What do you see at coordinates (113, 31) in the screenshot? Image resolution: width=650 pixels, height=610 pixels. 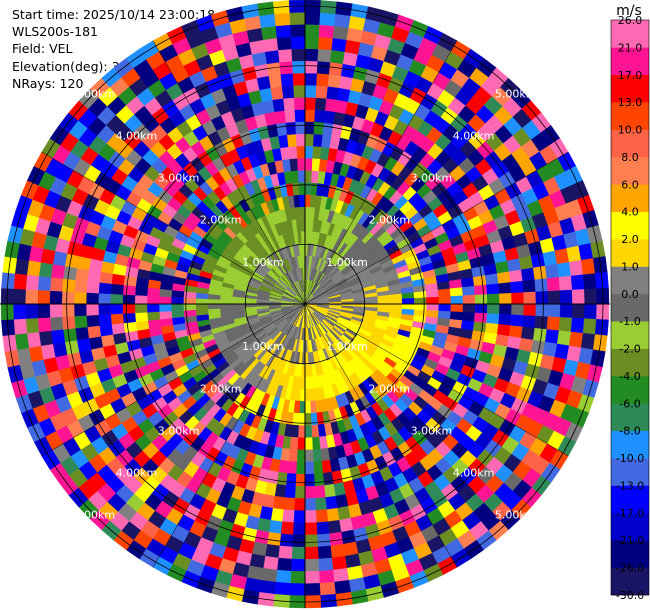 I see `instrument-line: WLS200s-181` at bounding box center [113, 31].